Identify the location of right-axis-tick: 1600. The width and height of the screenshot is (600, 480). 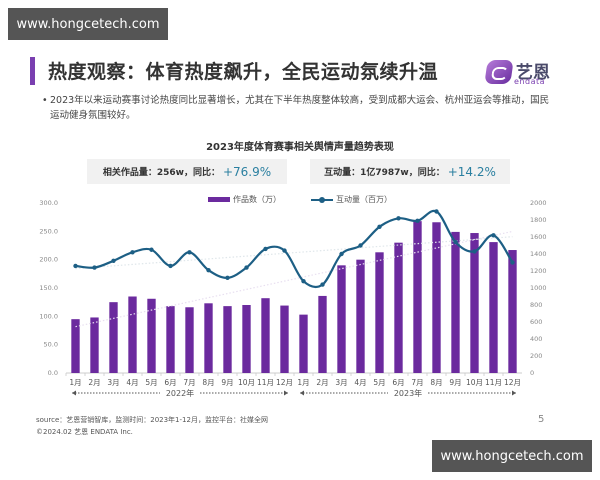
(538, 237).